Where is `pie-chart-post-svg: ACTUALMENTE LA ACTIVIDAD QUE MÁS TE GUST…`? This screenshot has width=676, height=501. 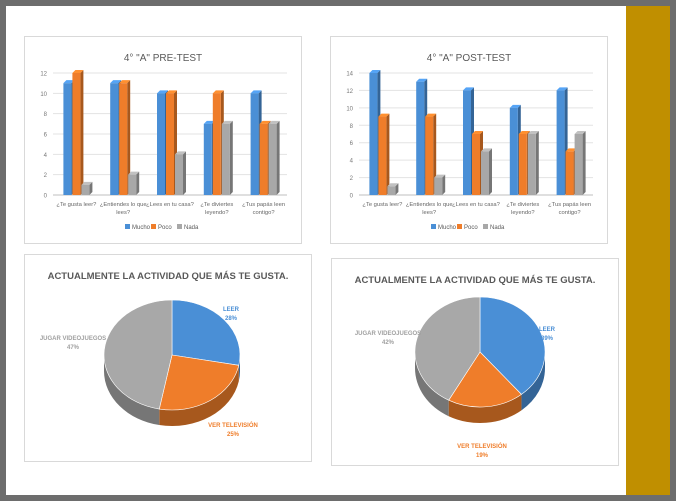 pie-chart-post-svg: ACTUALMENTE LA ACTIVIDAD QUE MÁS TE GUST… is located at coordinates (475, 367).